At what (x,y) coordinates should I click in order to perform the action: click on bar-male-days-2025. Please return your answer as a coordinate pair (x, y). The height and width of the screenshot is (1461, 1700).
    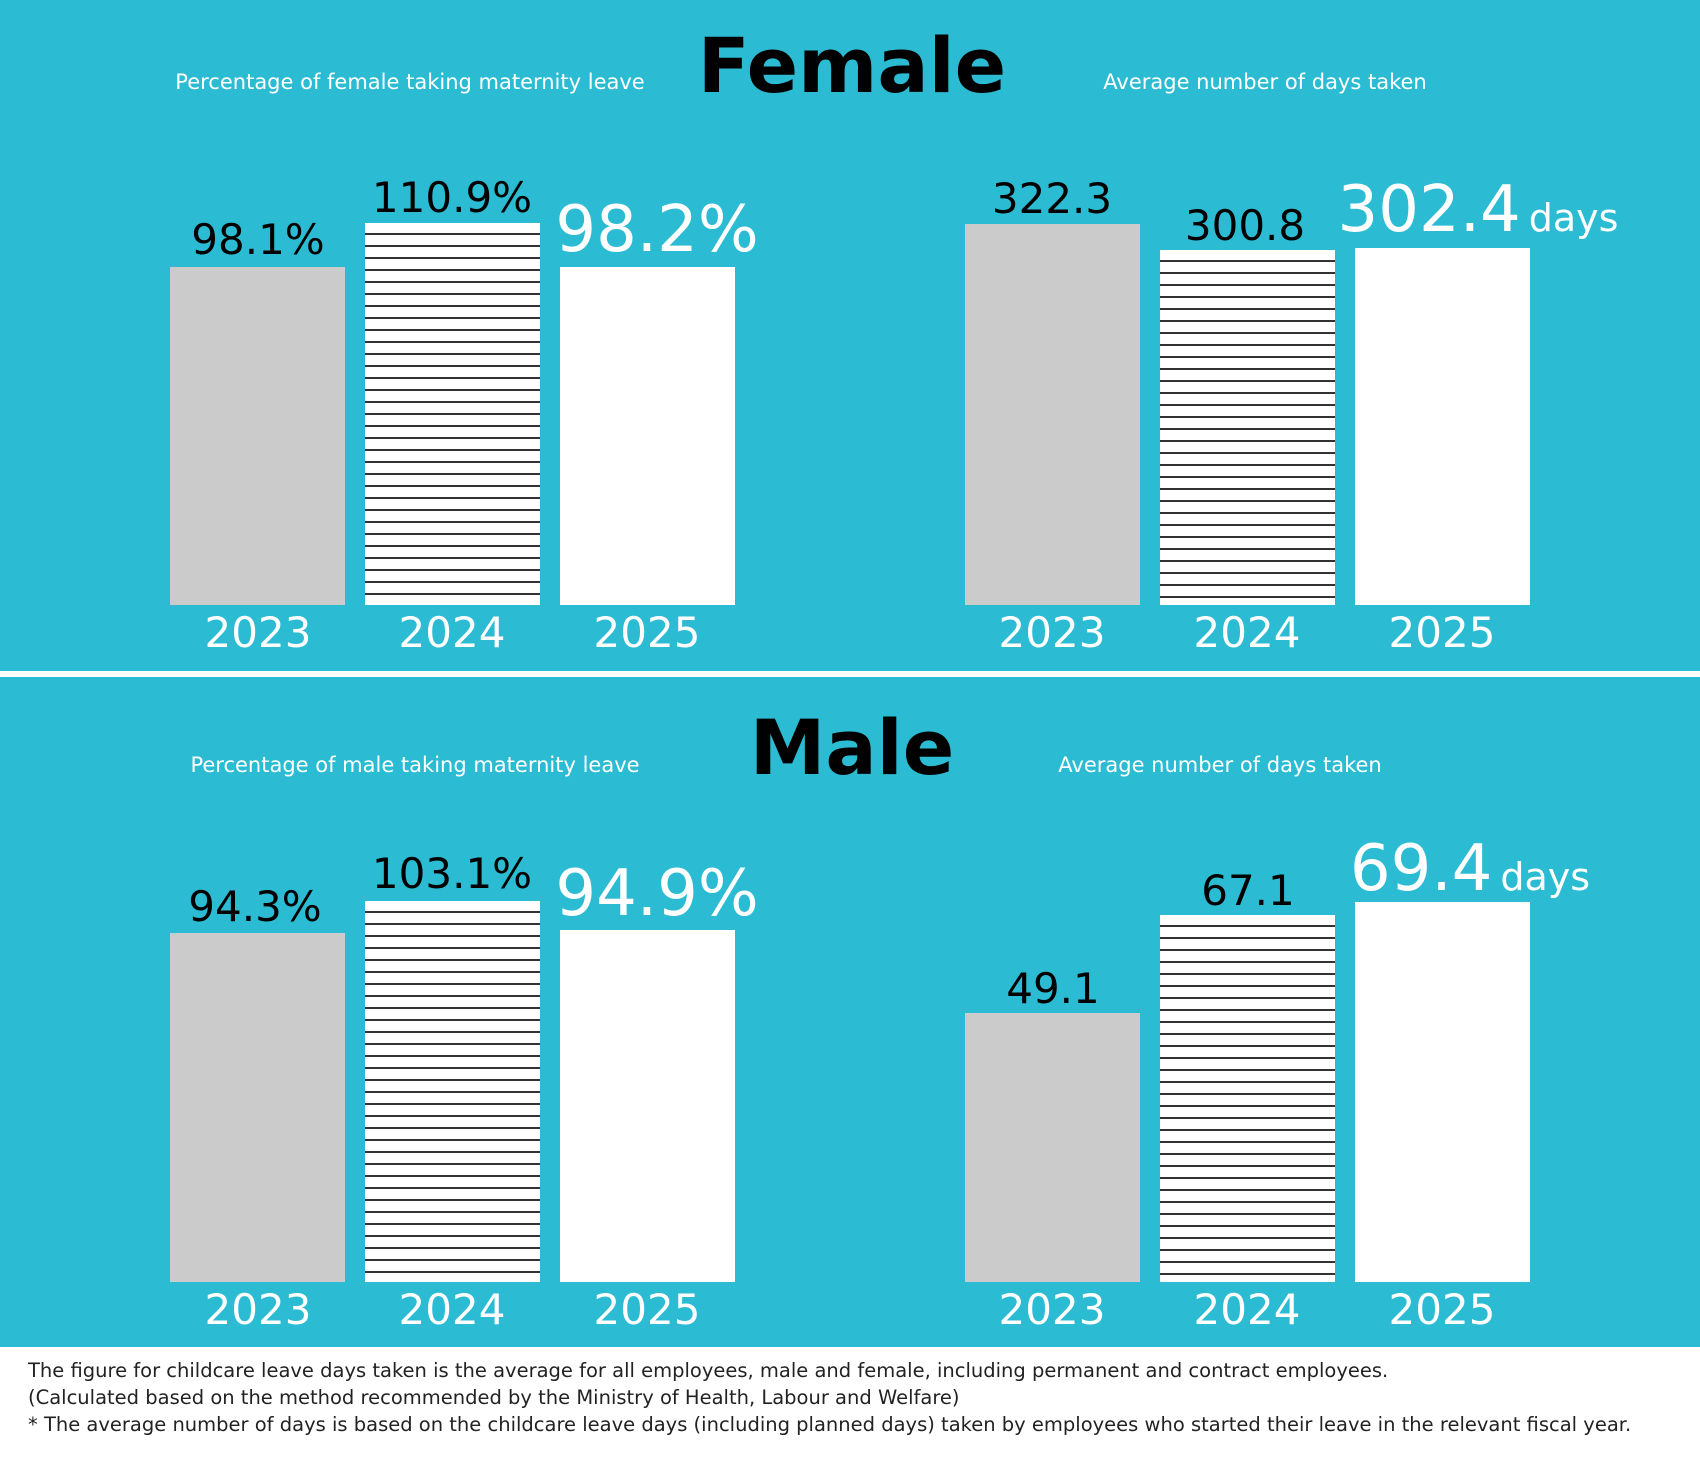
    Looking at the image, I should click on (1442, 1092).